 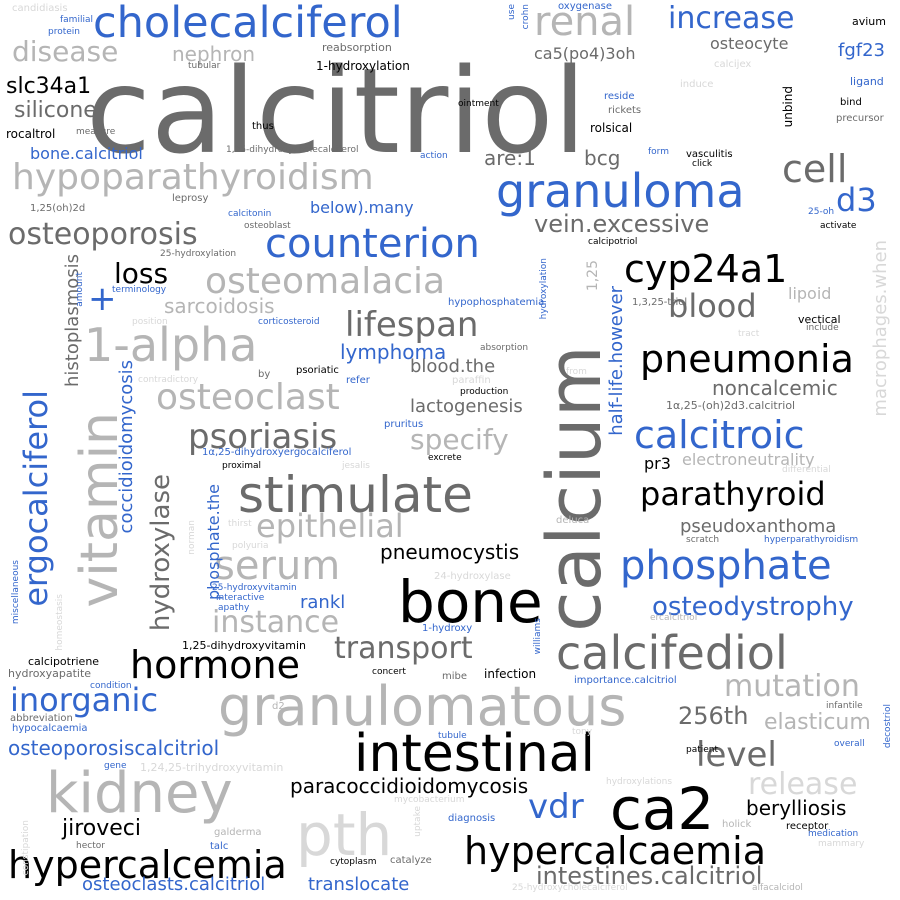 I want to click on cloud-word: talc, so click(x=219, y=846).